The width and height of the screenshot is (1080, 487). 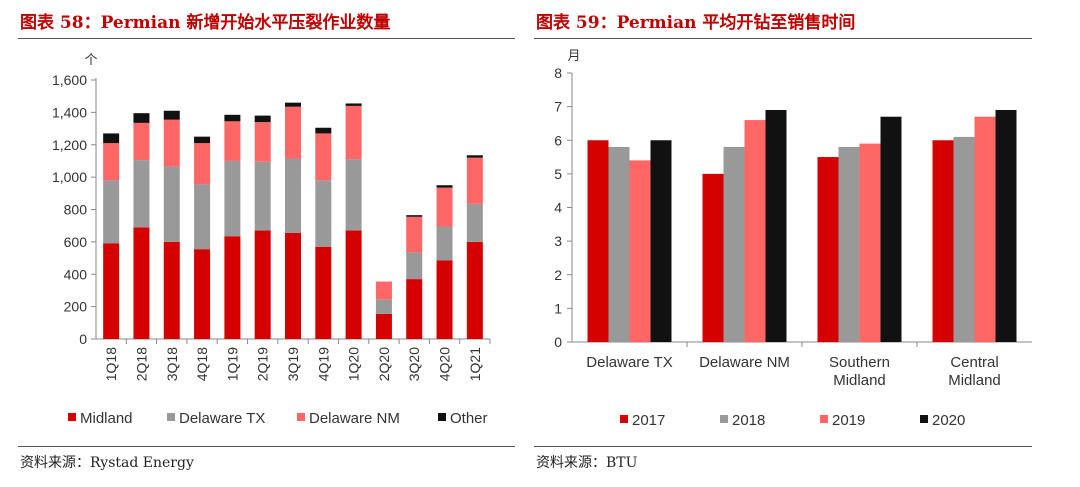 I want to click on right-chart-title: 图表 59：Permian 平均开钻至销售时间, so click(x=696, y=23).